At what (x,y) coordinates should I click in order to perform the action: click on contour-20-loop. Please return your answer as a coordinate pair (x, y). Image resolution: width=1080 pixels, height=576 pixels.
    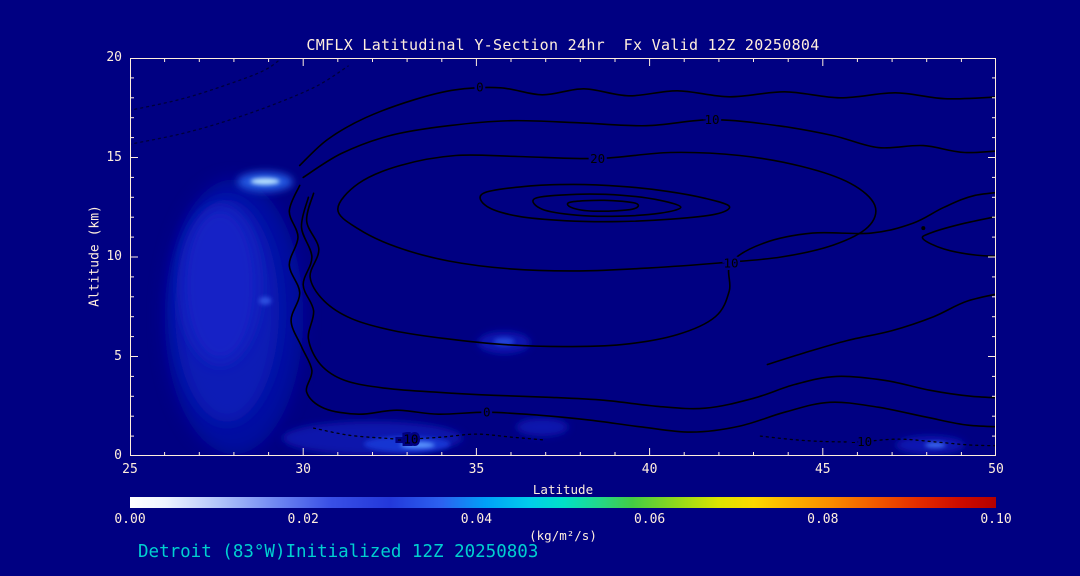
    Looking at the image, I should click on (607, 211).